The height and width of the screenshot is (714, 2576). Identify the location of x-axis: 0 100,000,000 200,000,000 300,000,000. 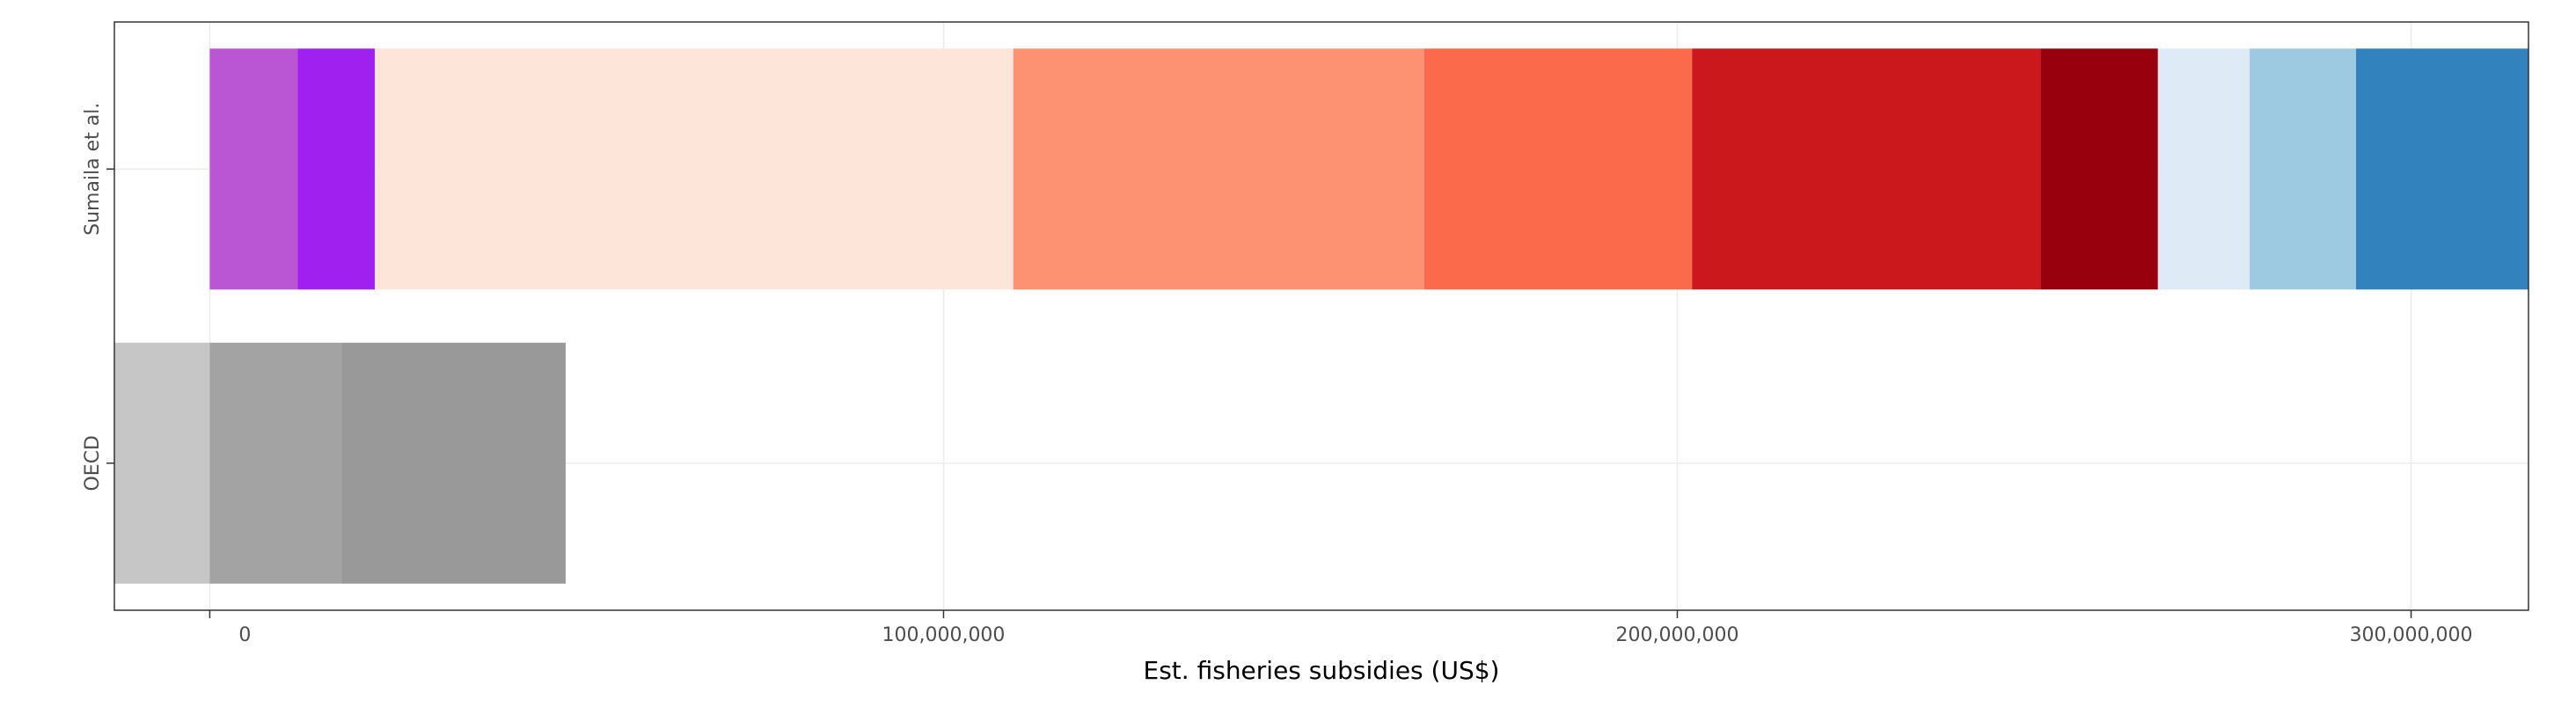
(1341, 628).